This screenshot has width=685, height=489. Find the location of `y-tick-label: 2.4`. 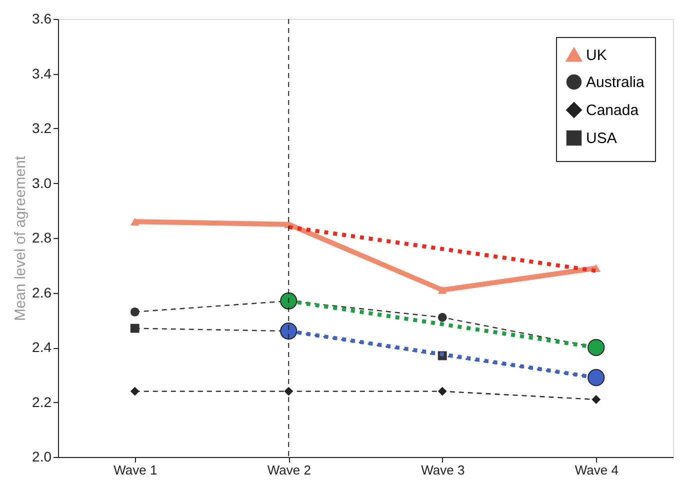

y-tick-label: 2.4 is located at coordinates (42, 347).